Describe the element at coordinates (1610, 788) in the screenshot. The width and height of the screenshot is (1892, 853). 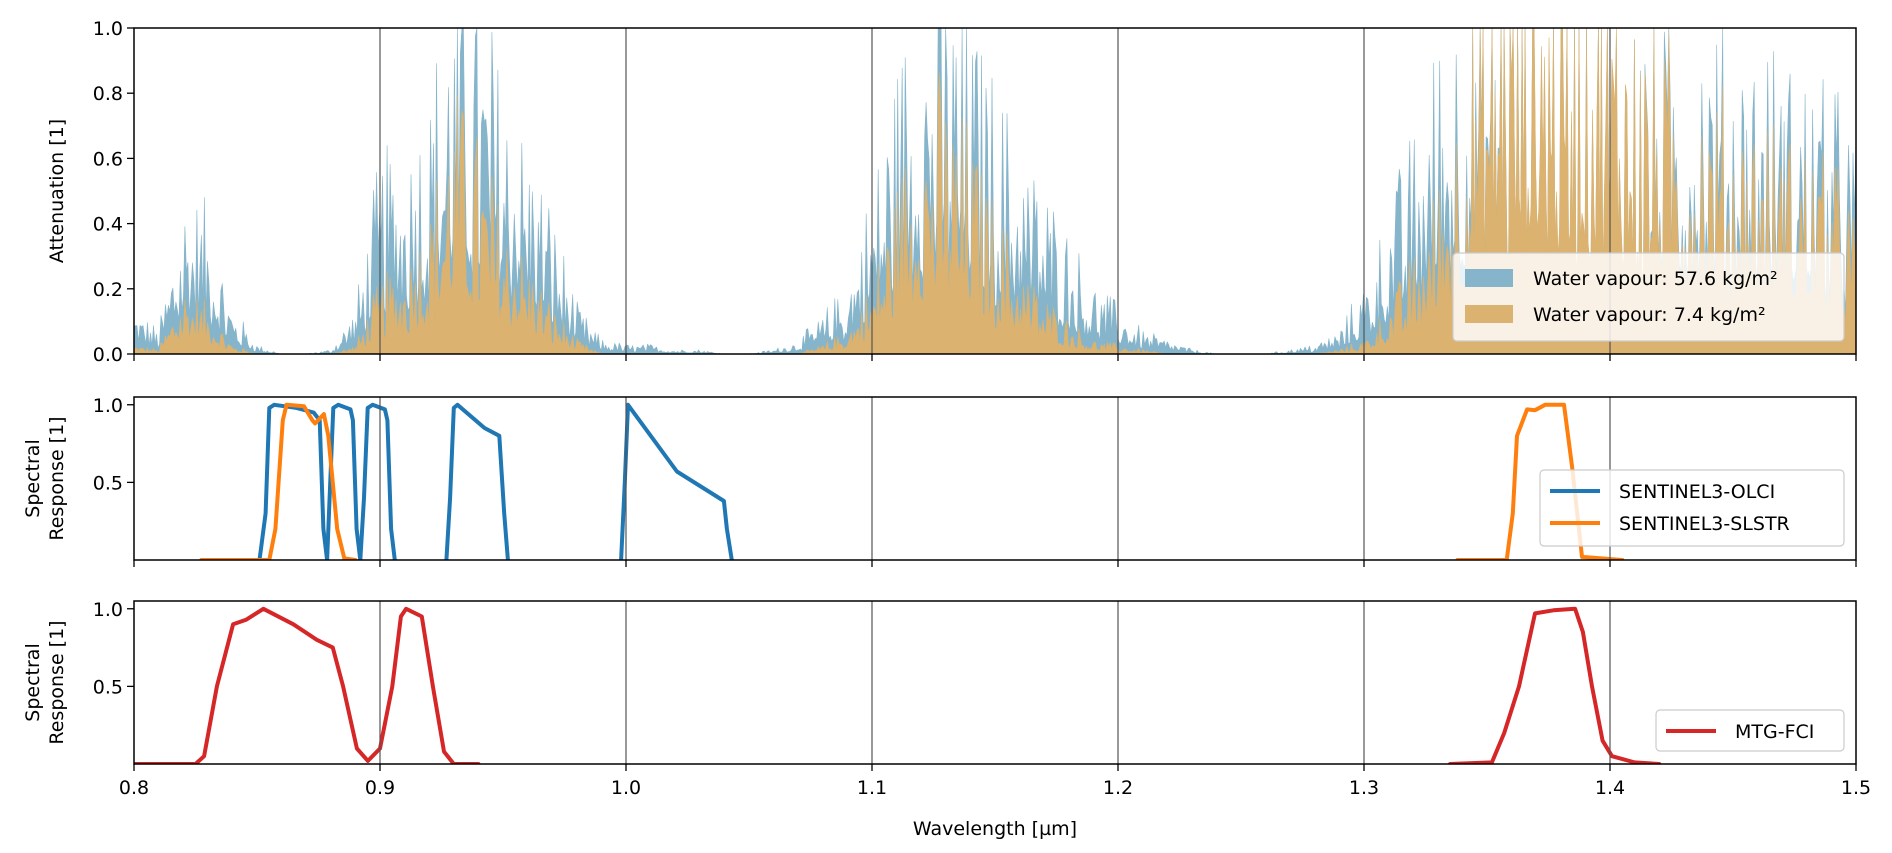
I see `x-tick-label: 1.4` at that location.